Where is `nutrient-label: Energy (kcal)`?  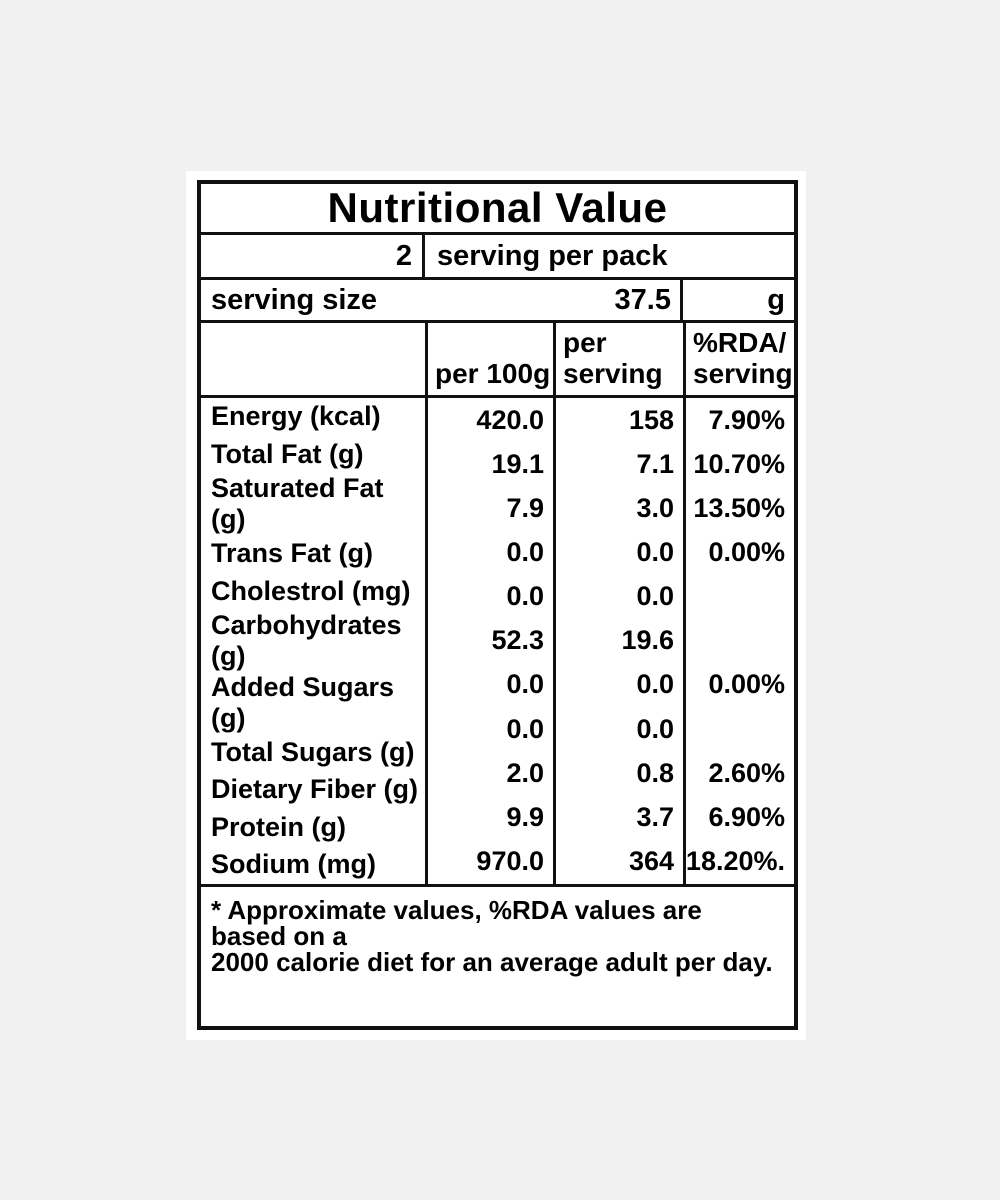
nutrient-label: Energy (kcal) is located at coordinates (296, 416).